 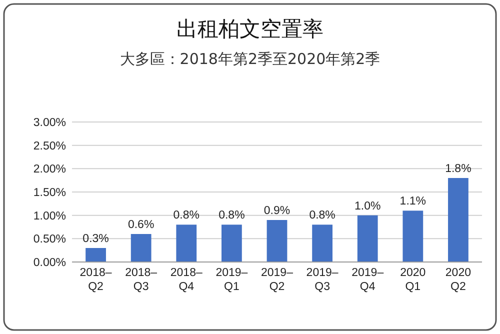 I want to click on data-label: 1.8%, so click(x=458, y=169).